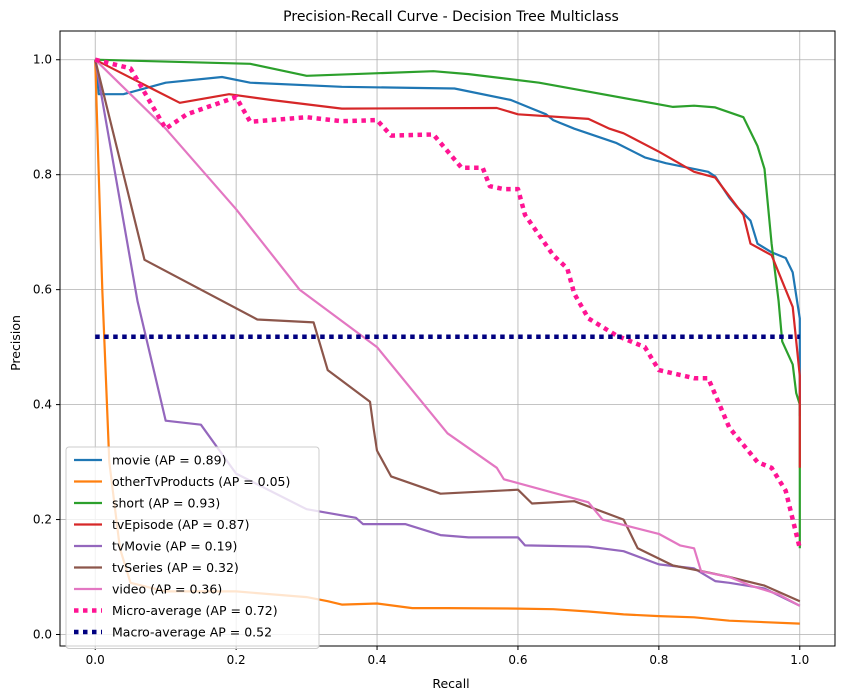 This screenshot has height=699, width=846. What do you see at coordinates (166, 503) in the screenshot?
I see `legend-label-2: short (AP = 0.93)` at bounding box center [166, 503].